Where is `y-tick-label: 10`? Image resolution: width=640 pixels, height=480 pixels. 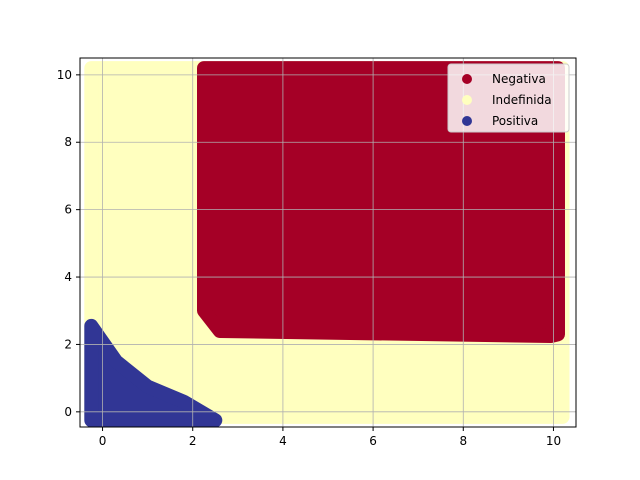 y-tick-label: 10 is located at coordinates (64, 75).